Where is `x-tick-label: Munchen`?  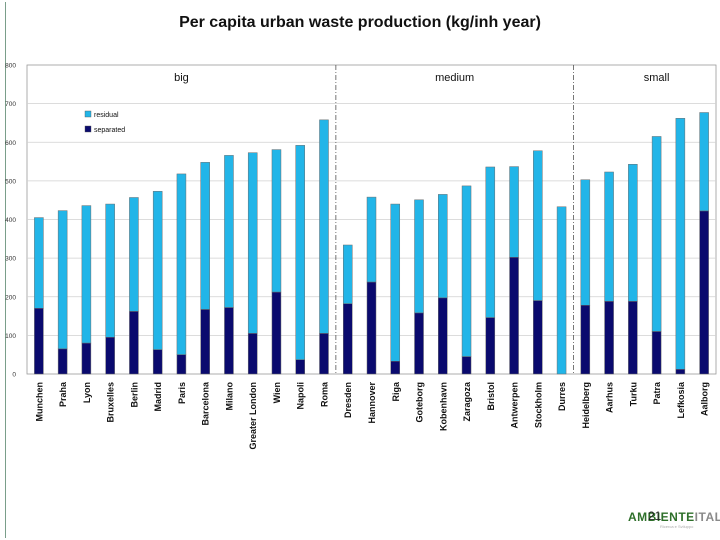 x-tick-label: Munchen is located at coordinates (39, 402).